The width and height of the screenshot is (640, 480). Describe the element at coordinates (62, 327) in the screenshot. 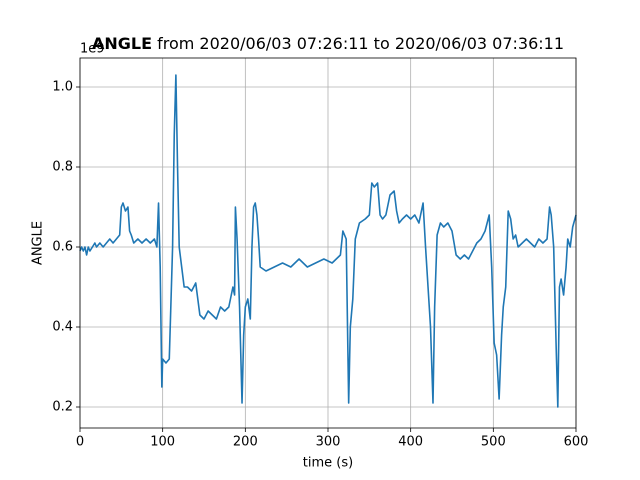

I see `y-tick-label: 0.4` at that location.